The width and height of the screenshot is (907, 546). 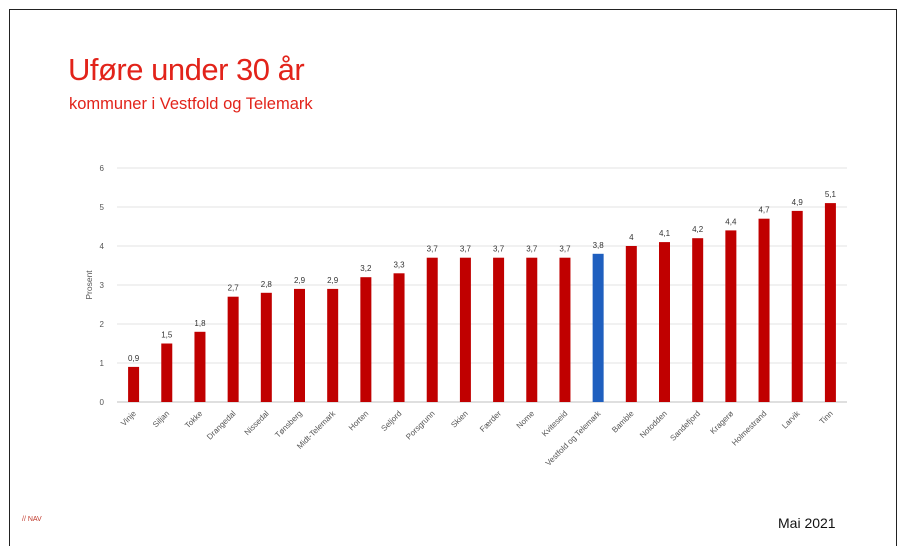 I want to click on category-label: Vestfold og Telemark, so click(x=573, y=437).